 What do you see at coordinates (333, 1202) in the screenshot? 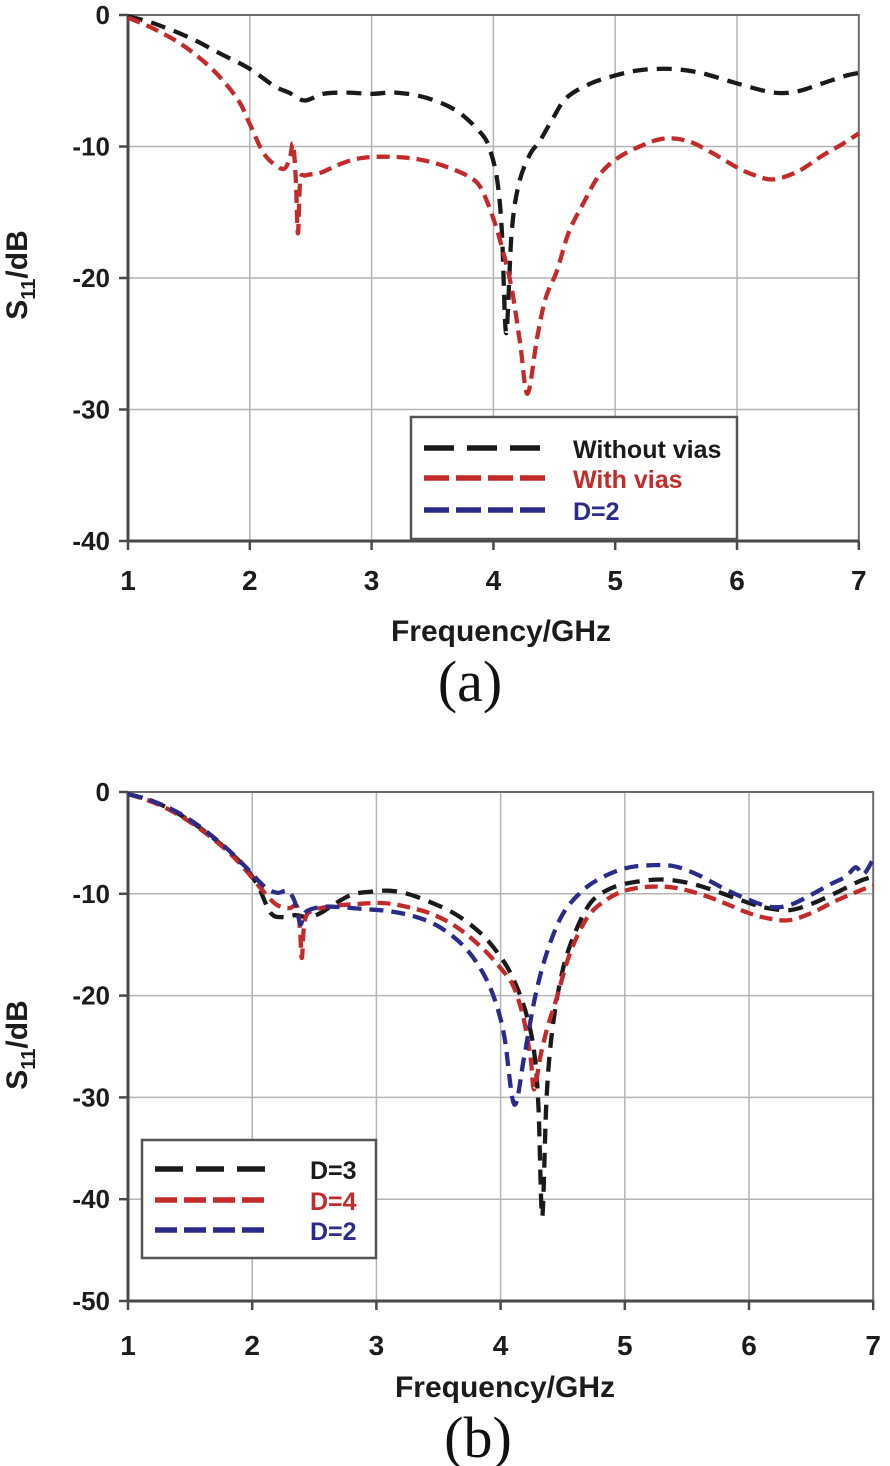
I see `svg-text: D=4` at bounding box center [333, 1202].